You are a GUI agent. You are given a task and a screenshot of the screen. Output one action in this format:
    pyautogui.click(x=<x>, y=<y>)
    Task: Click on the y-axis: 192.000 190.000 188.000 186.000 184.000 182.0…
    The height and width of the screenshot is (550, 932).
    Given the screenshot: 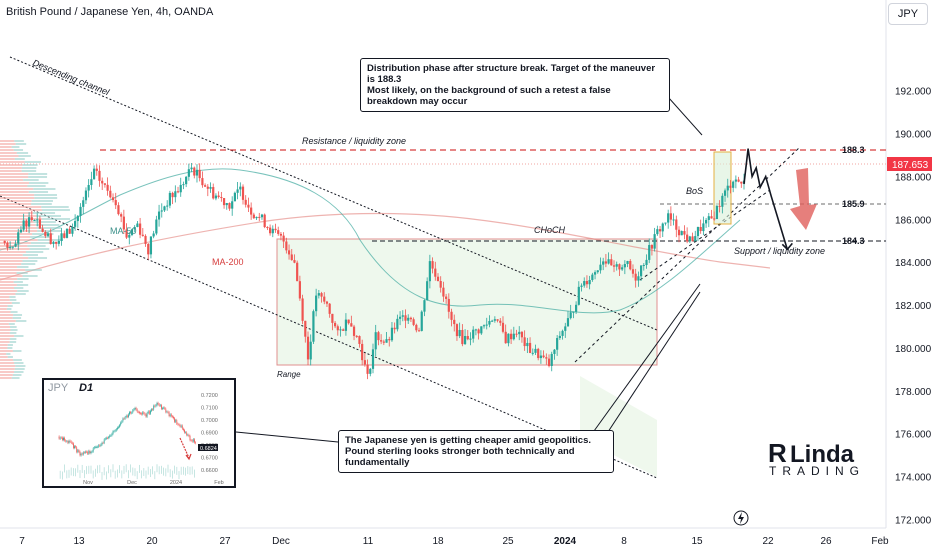 What is the action you would take?
    pyautogui.click(x=913, y=307)
    